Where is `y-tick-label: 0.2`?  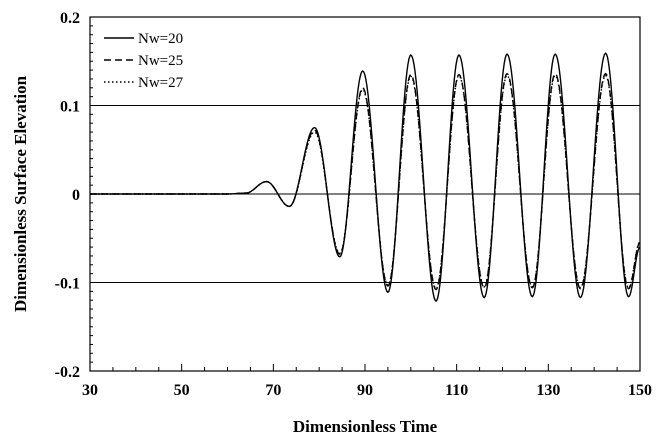 y-tick-label: 0.2 is located at coordinates (70, 18).